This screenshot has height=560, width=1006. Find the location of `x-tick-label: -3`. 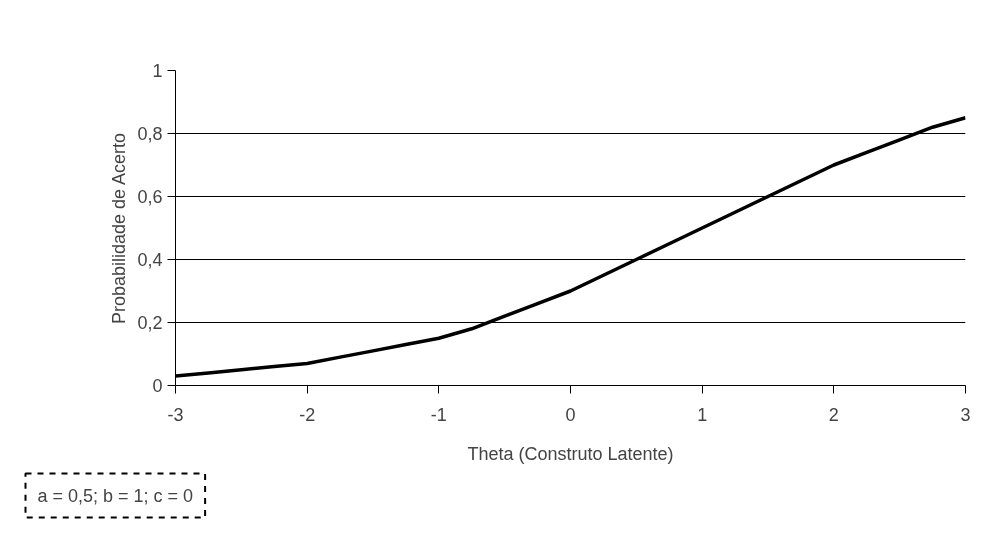

x-tick-label: -3 is located at coordinates (175, 414).